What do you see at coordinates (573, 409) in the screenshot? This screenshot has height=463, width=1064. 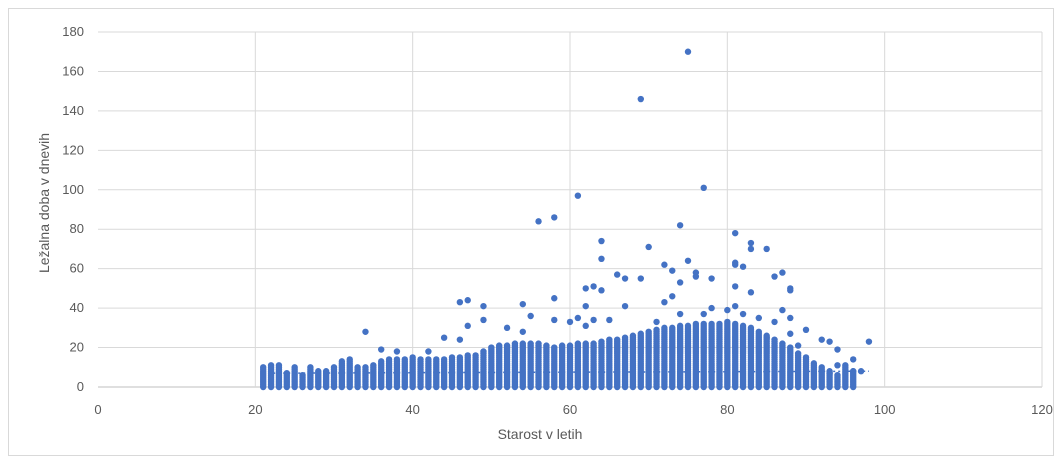 I see `x-tick-labels: 0 20 40 60 80 100 120` at bounding box center [573, 409].